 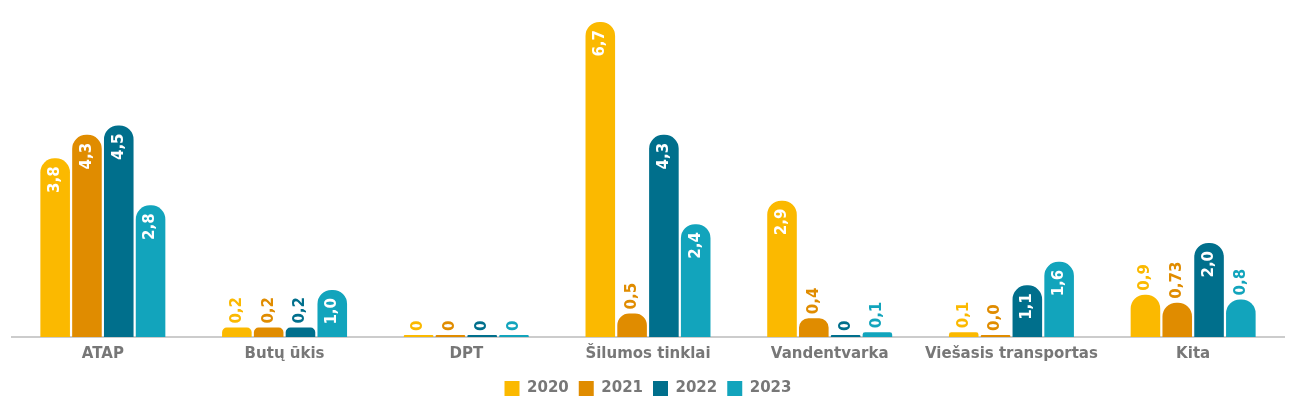 What do you see at coordinates (1026, 306) in the screenshot?
I see `data-label: 1,1` at bounding box center [1026, 306].